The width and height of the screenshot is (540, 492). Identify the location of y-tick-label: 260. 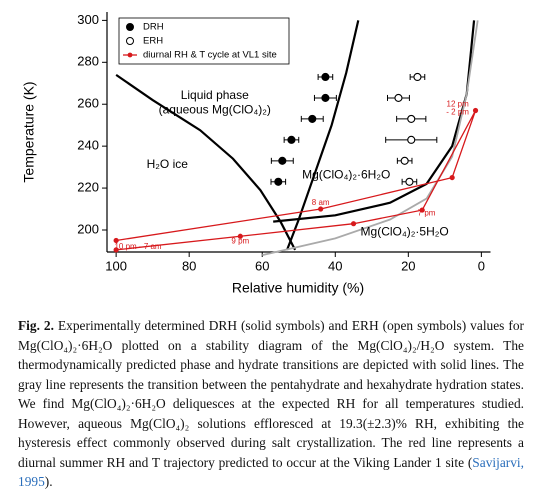
(88, 103).